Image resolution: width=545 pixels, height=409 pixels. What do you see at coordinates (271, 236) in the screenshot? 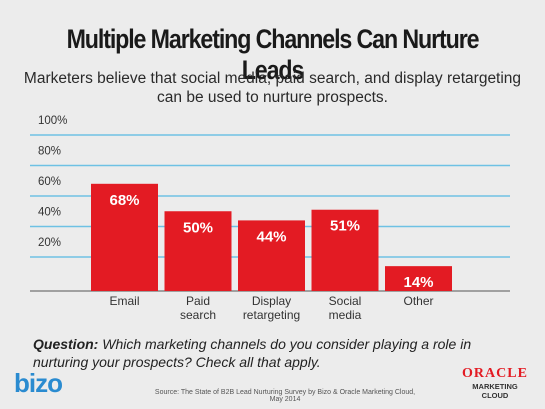
I see `bar-value-label: 44%` at bounding box center [271, 236].